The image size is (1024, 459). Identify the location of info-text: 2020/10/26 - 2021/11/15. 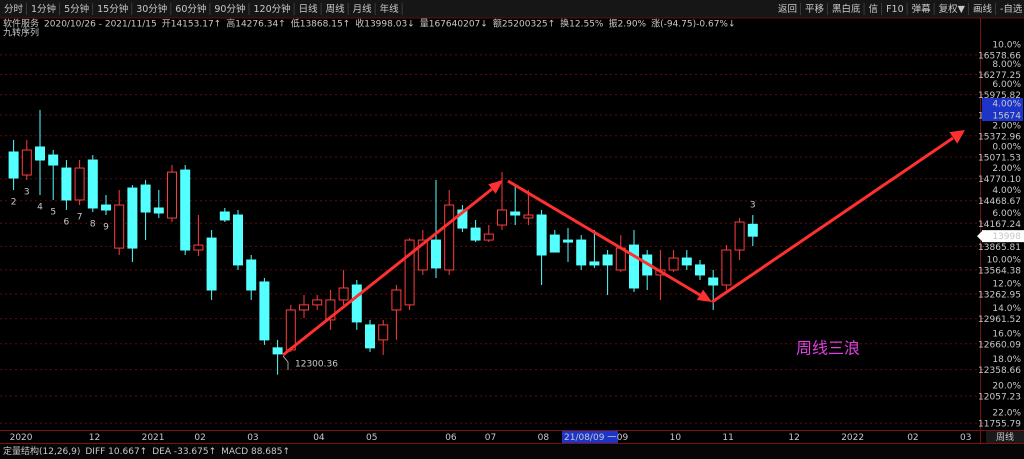
(100, 25).